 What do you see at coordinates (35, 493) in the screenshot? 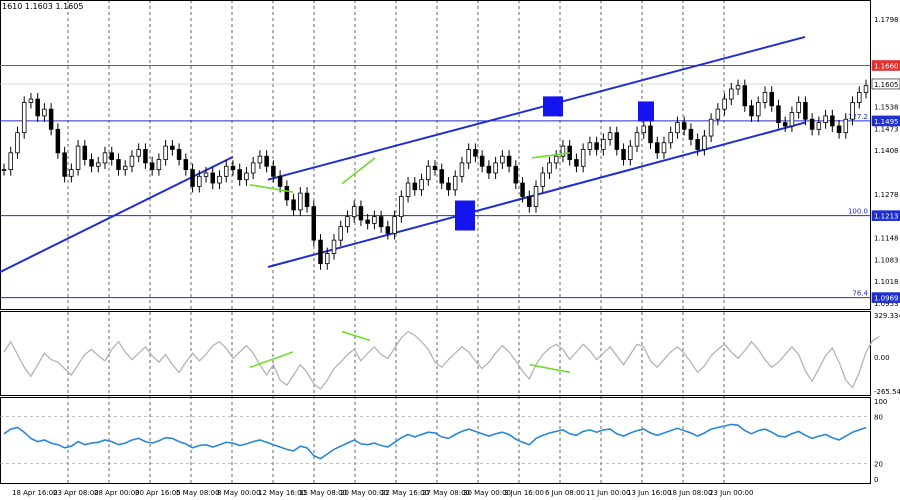
I see `time-tick-label: 18 Apr 16:00` at bounding box center [35, 493].